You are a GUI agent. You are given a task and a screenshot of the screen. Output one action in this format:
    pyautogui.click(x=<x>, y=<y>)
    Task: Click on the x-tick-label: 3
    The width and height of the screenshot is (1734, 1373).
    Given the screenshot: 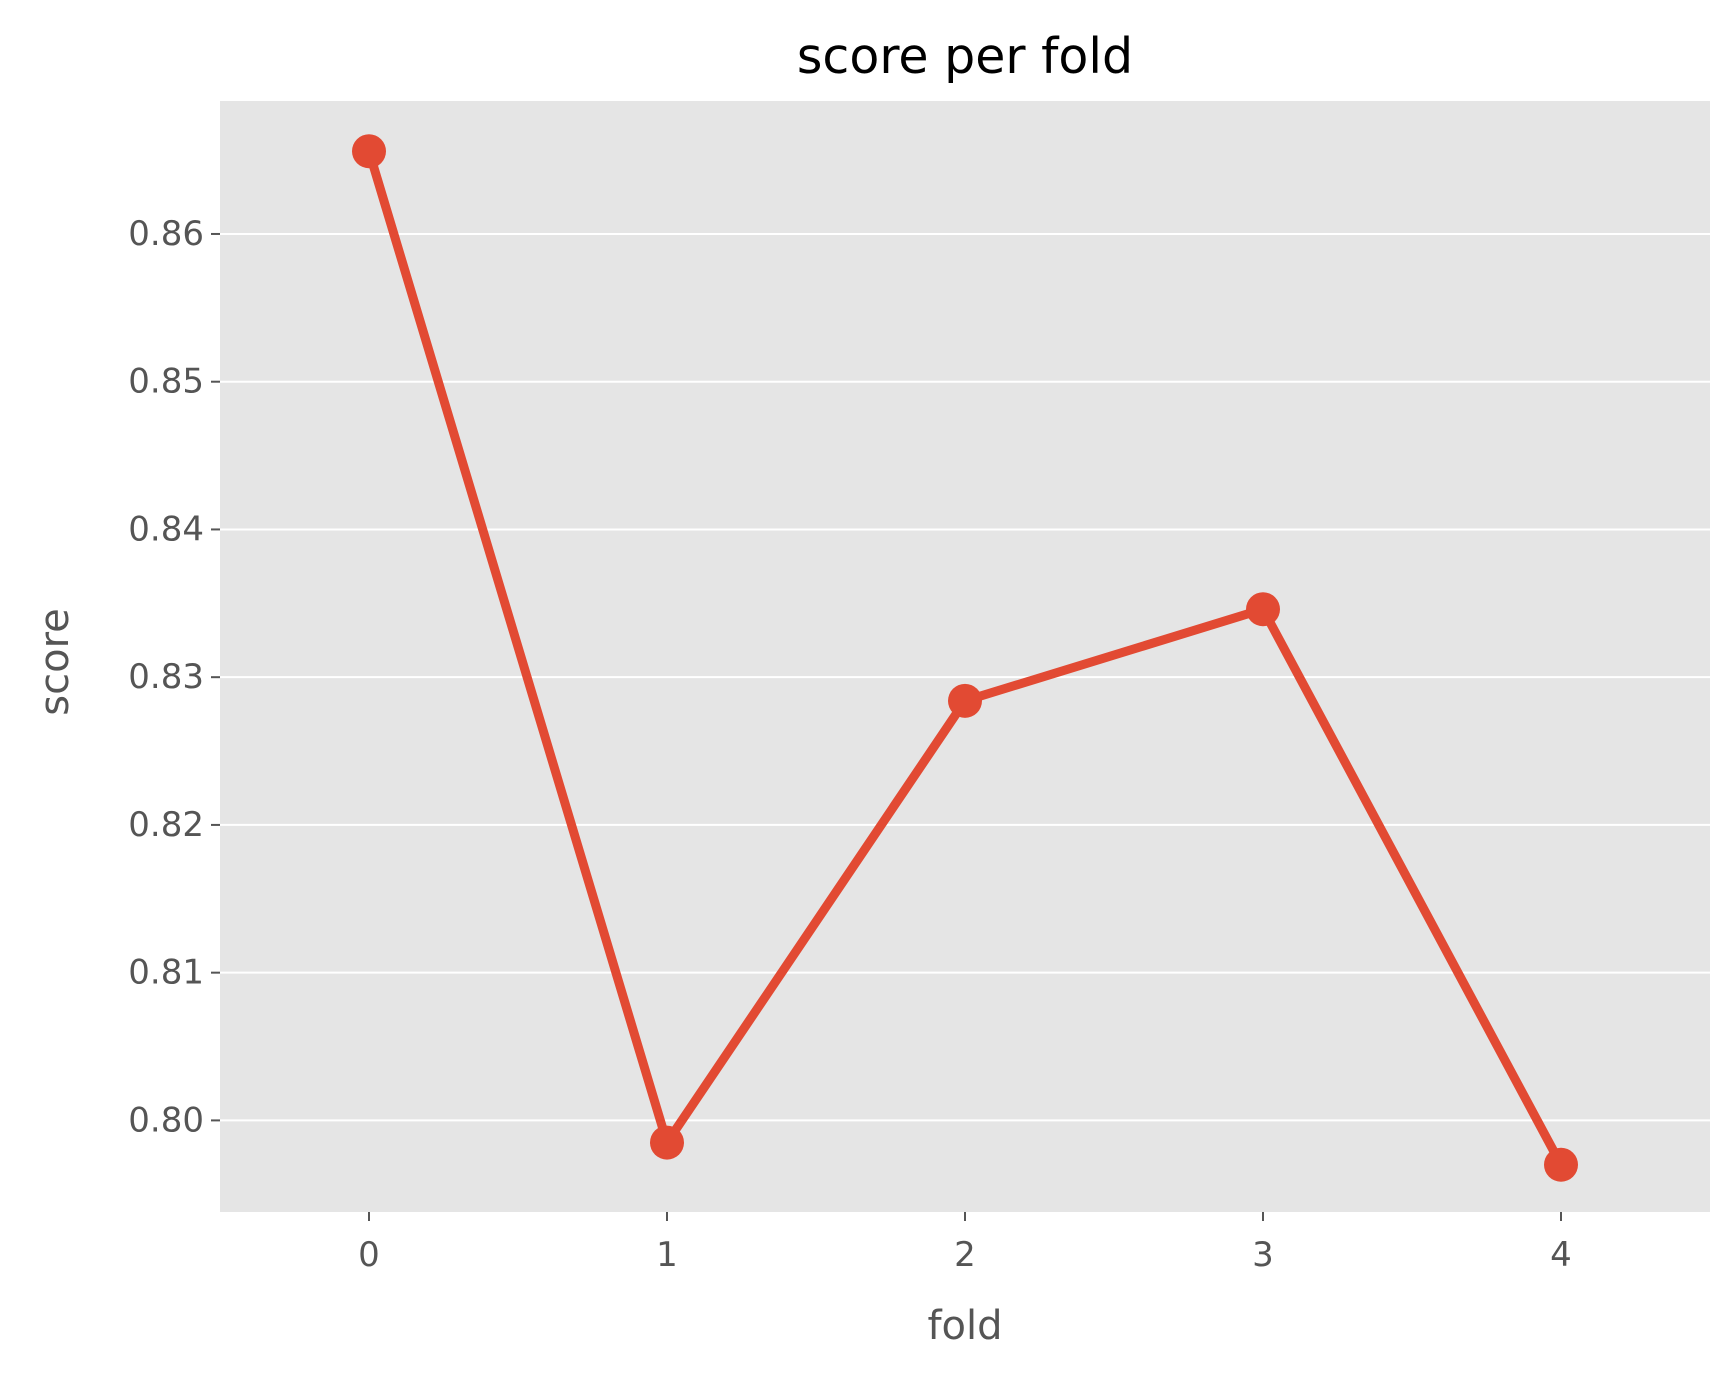 What is the action you would take?
    pyautogui.click(x=1263, y=1255)
    